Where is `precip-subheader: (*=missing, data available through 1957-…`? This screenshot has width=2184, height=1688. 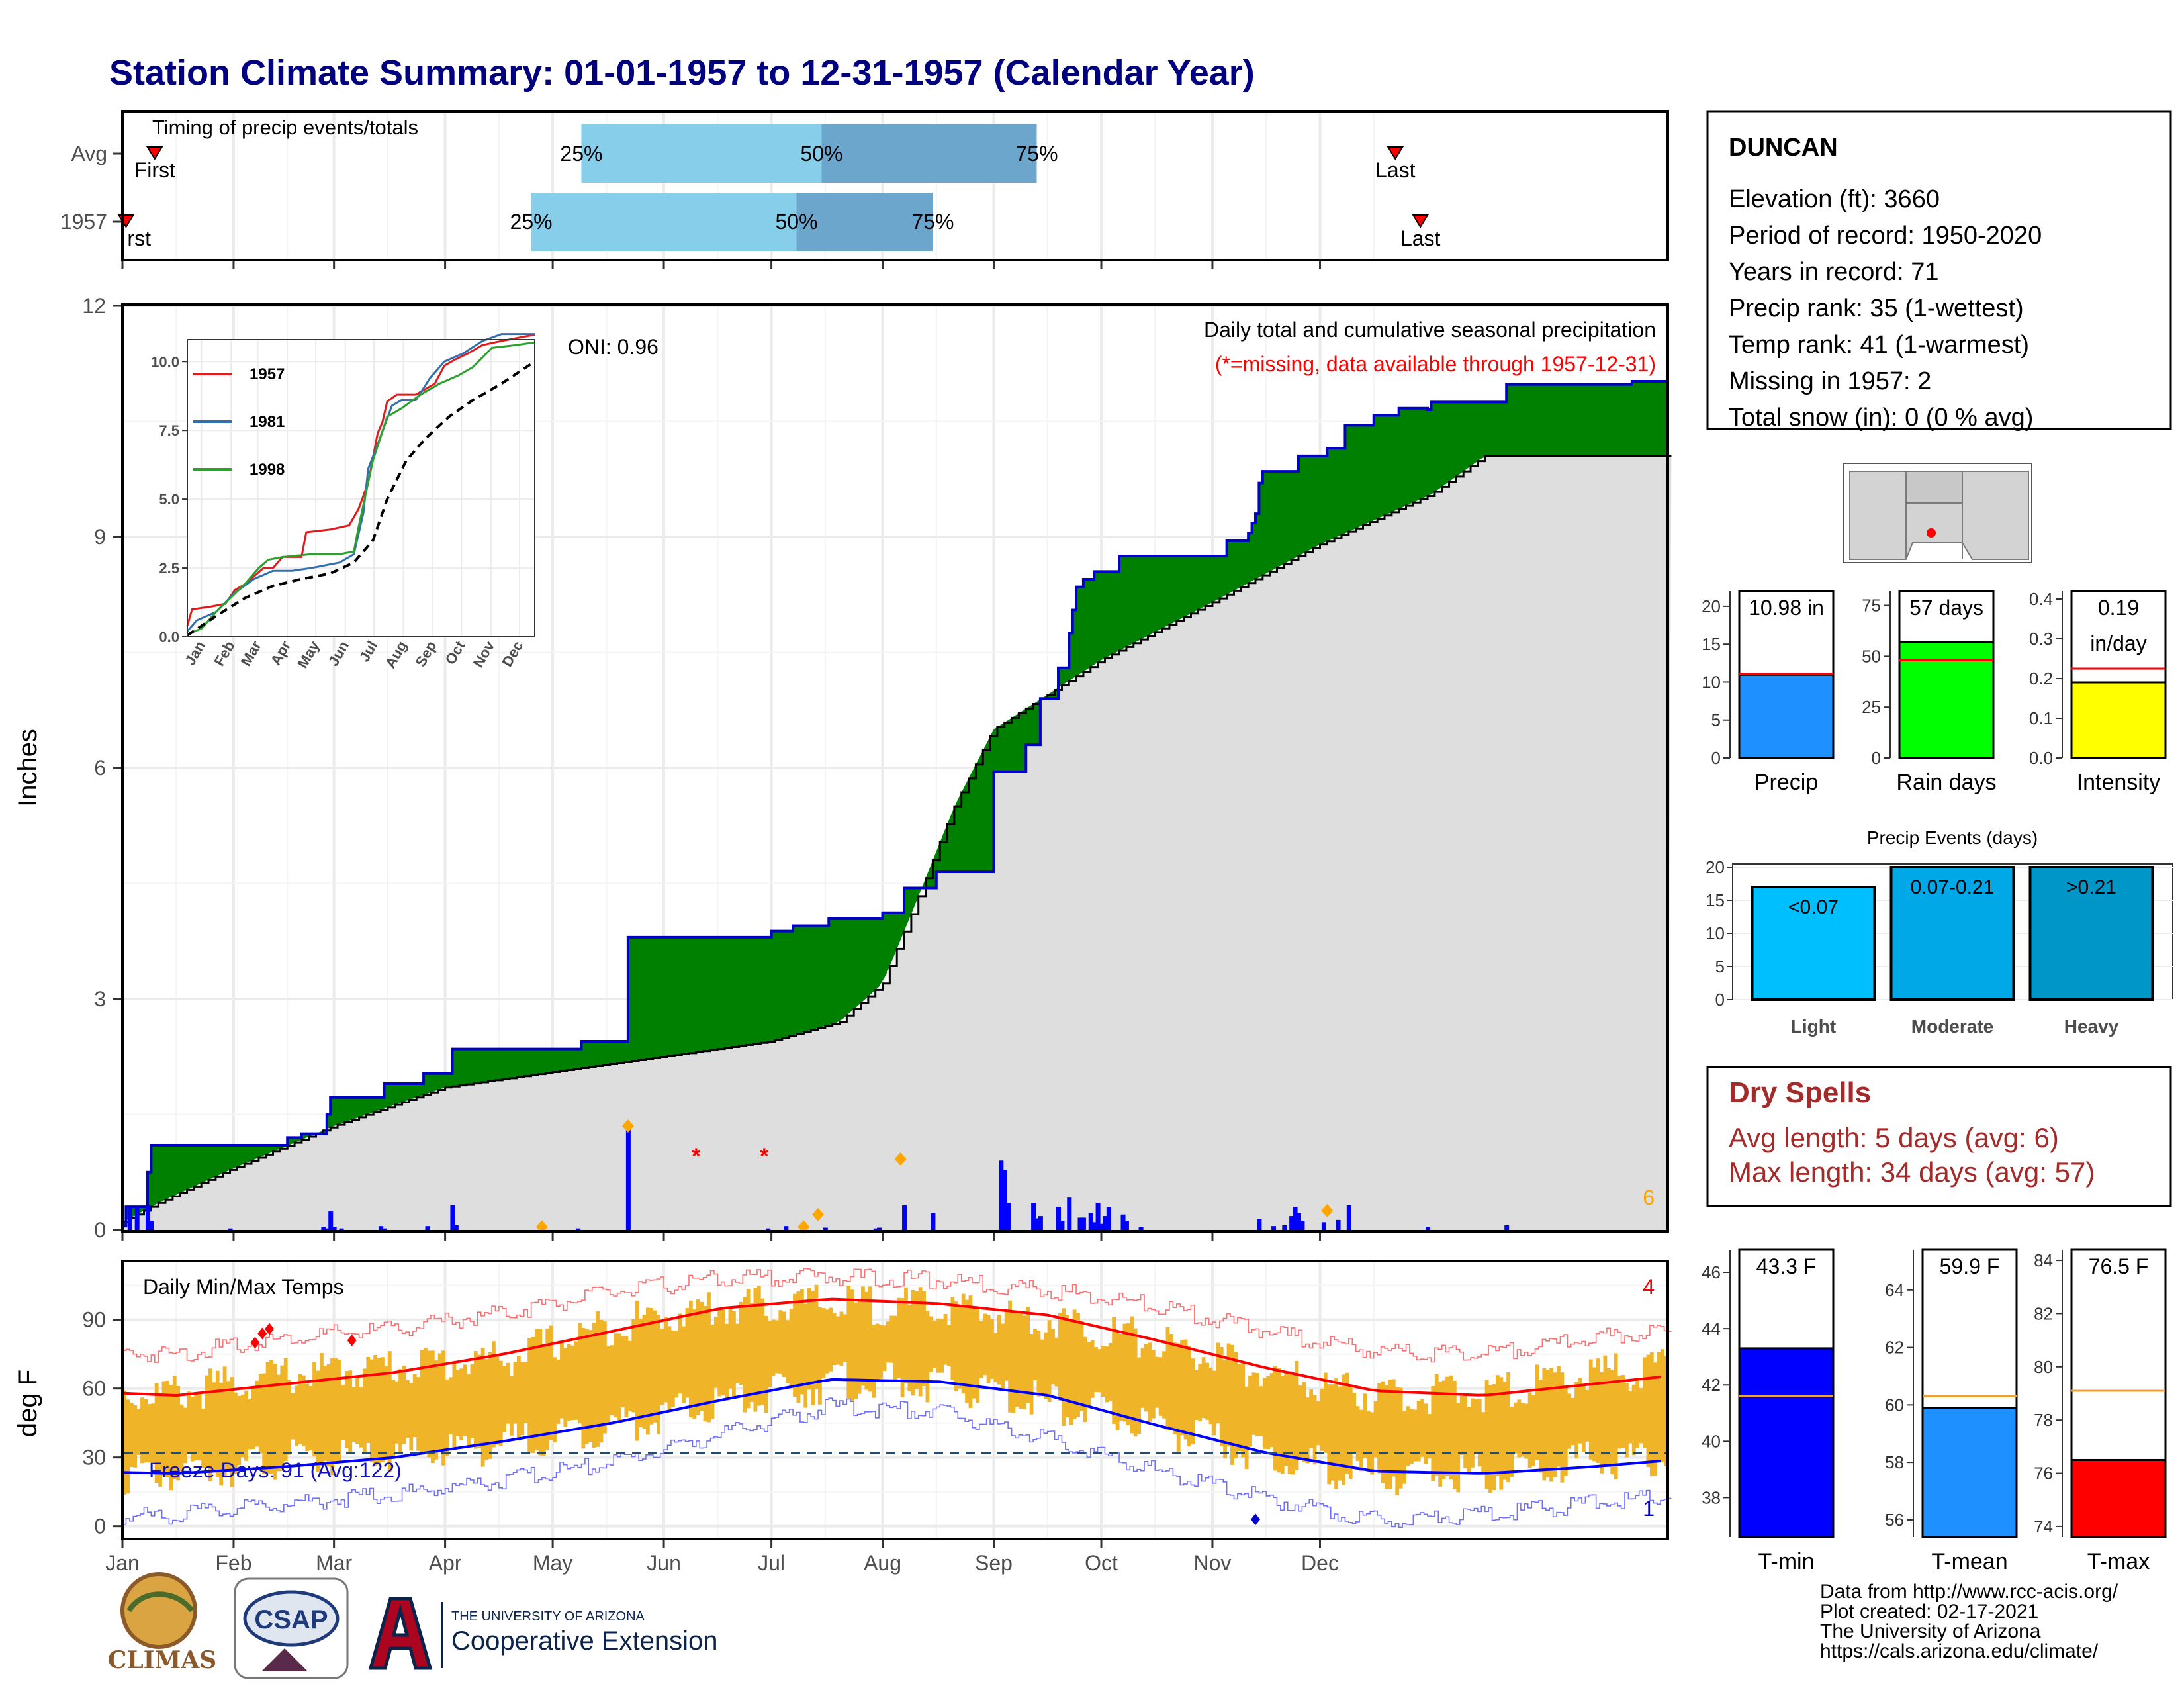
precip-subheader: (*=missing, data available through 1957-… is located at coordinates (1436, 364).